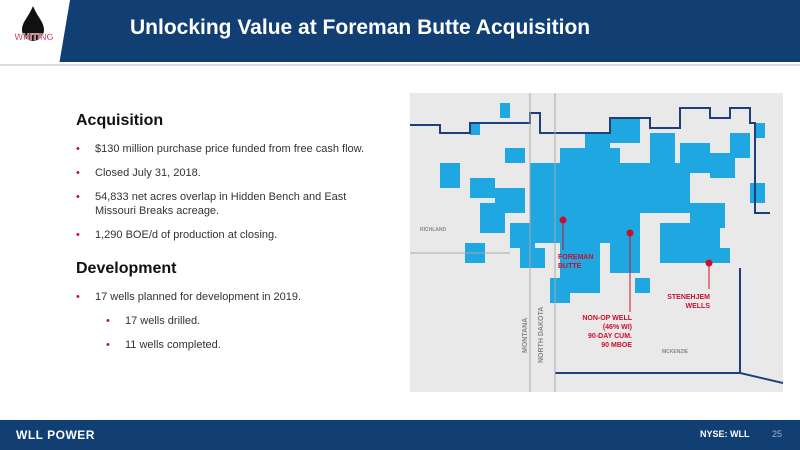  I want to click on callouts, so click(636, 264).